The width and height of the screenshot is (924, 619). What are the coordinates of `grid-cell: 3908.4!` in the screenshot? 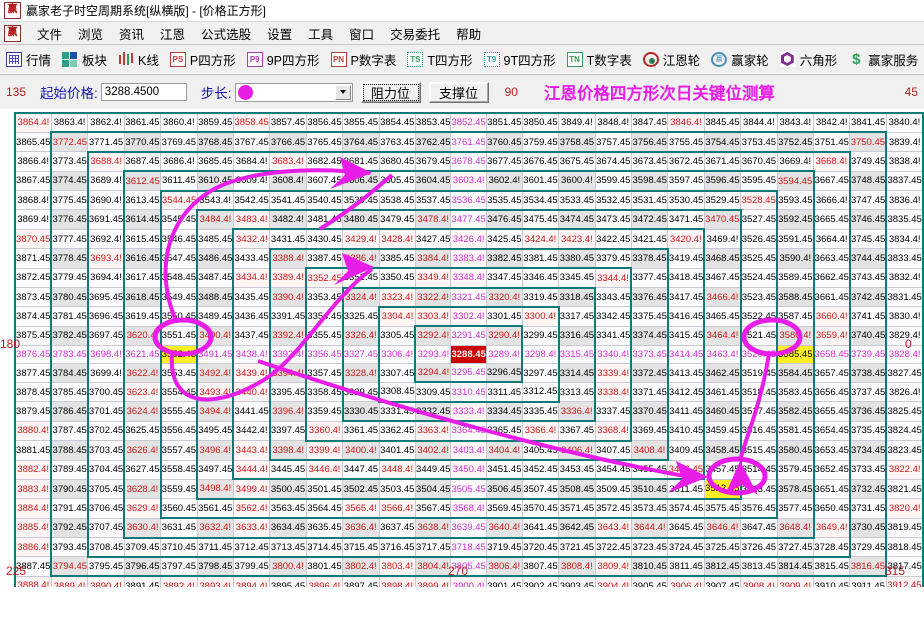 It's located at (759, 581).